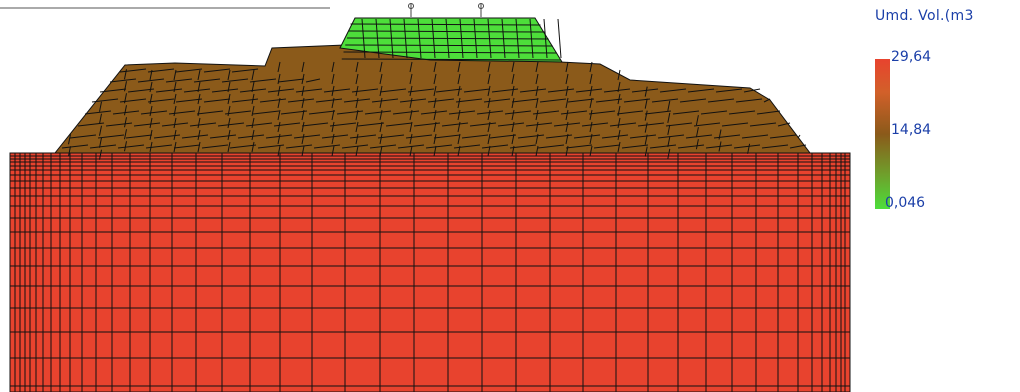 This screenshot has height=392, width=1020. Describe the element at coordinates (924, 16) in the screenshot. I see `legend-title: Umd. Vol.(m3` at that location.